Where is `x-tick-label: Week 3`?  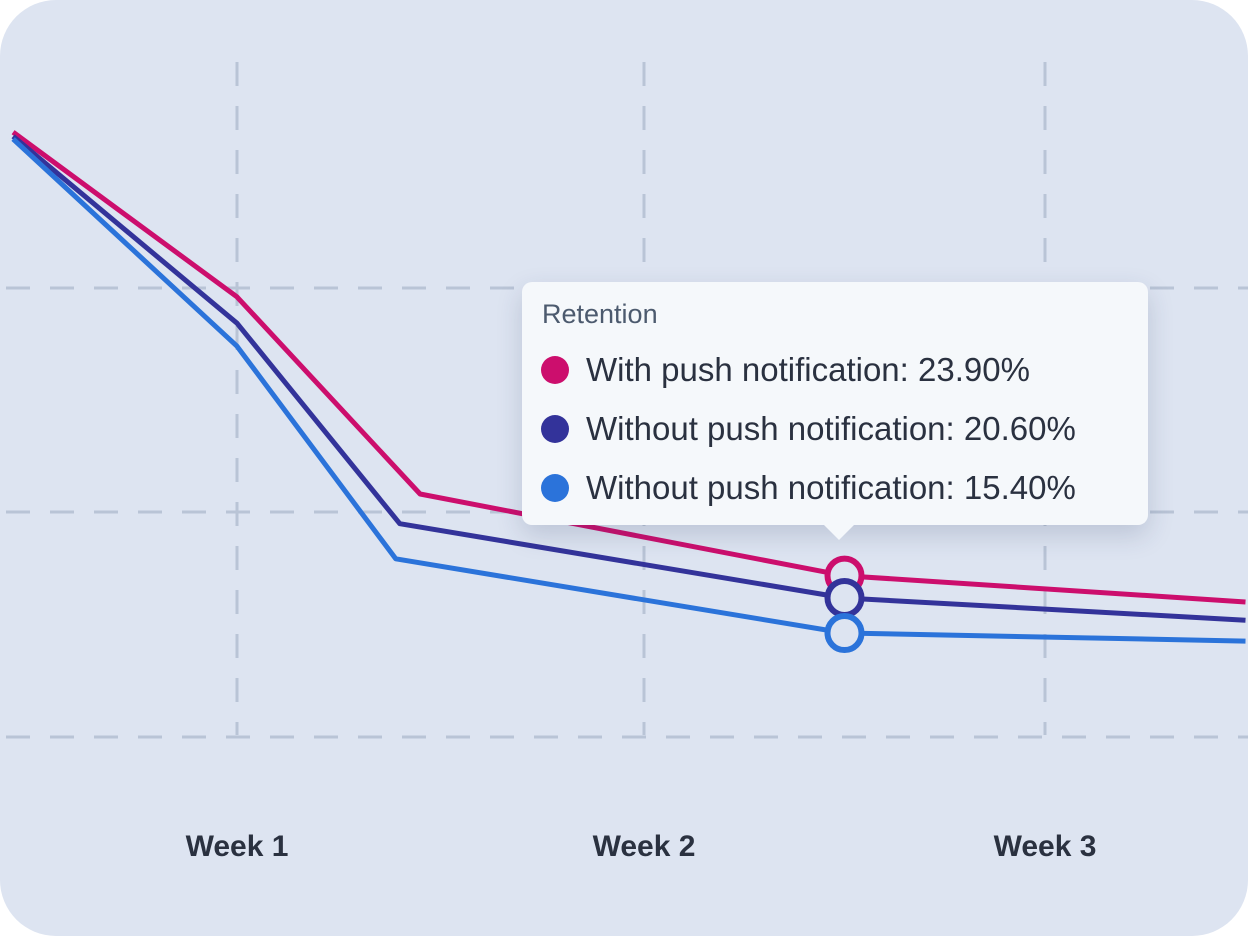 x-tick-label: Week 3 is located at coordinates (1045, 846).